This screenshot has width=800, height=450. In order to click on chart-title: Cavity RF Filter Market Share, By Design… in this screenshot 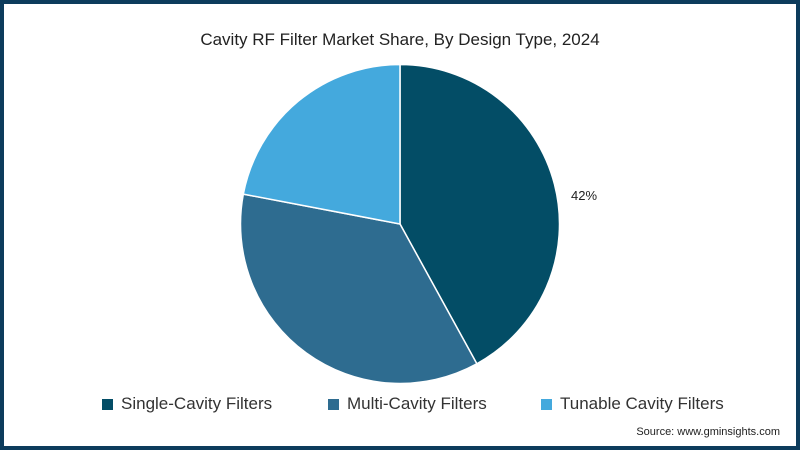, I will do `click(400, 39)`.